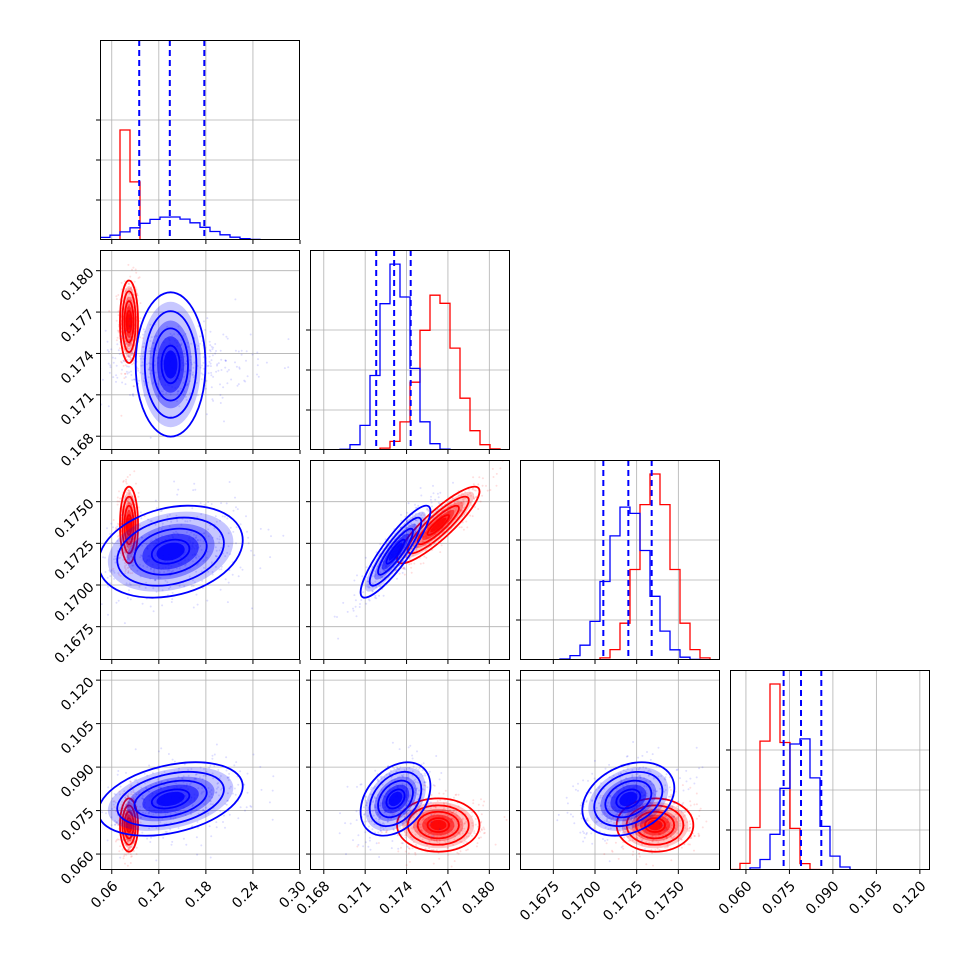  Describe the element at coordinates (78, 781) in the screenshot. I see `y-tick-label: 0.090` at that location.